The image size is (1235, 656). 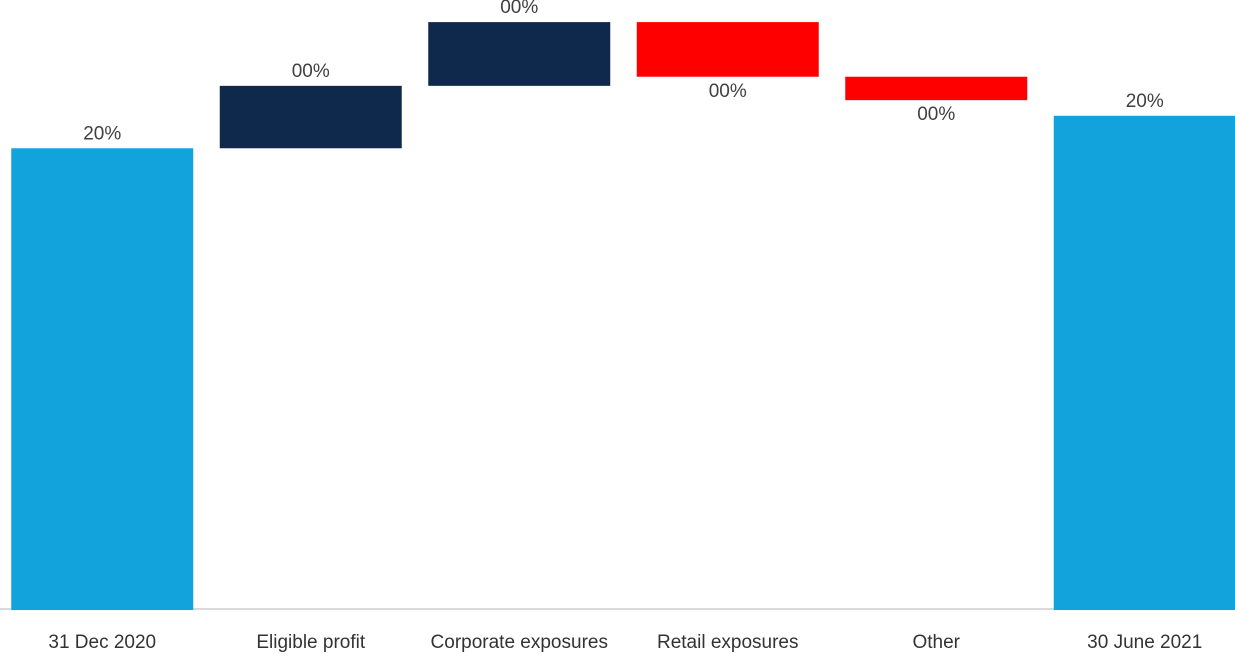 What do you see at coordinates (1144, 642) in the screenshot?
I see `x-tick-label: 30 June 2021` at bounding box center [1144, 642].